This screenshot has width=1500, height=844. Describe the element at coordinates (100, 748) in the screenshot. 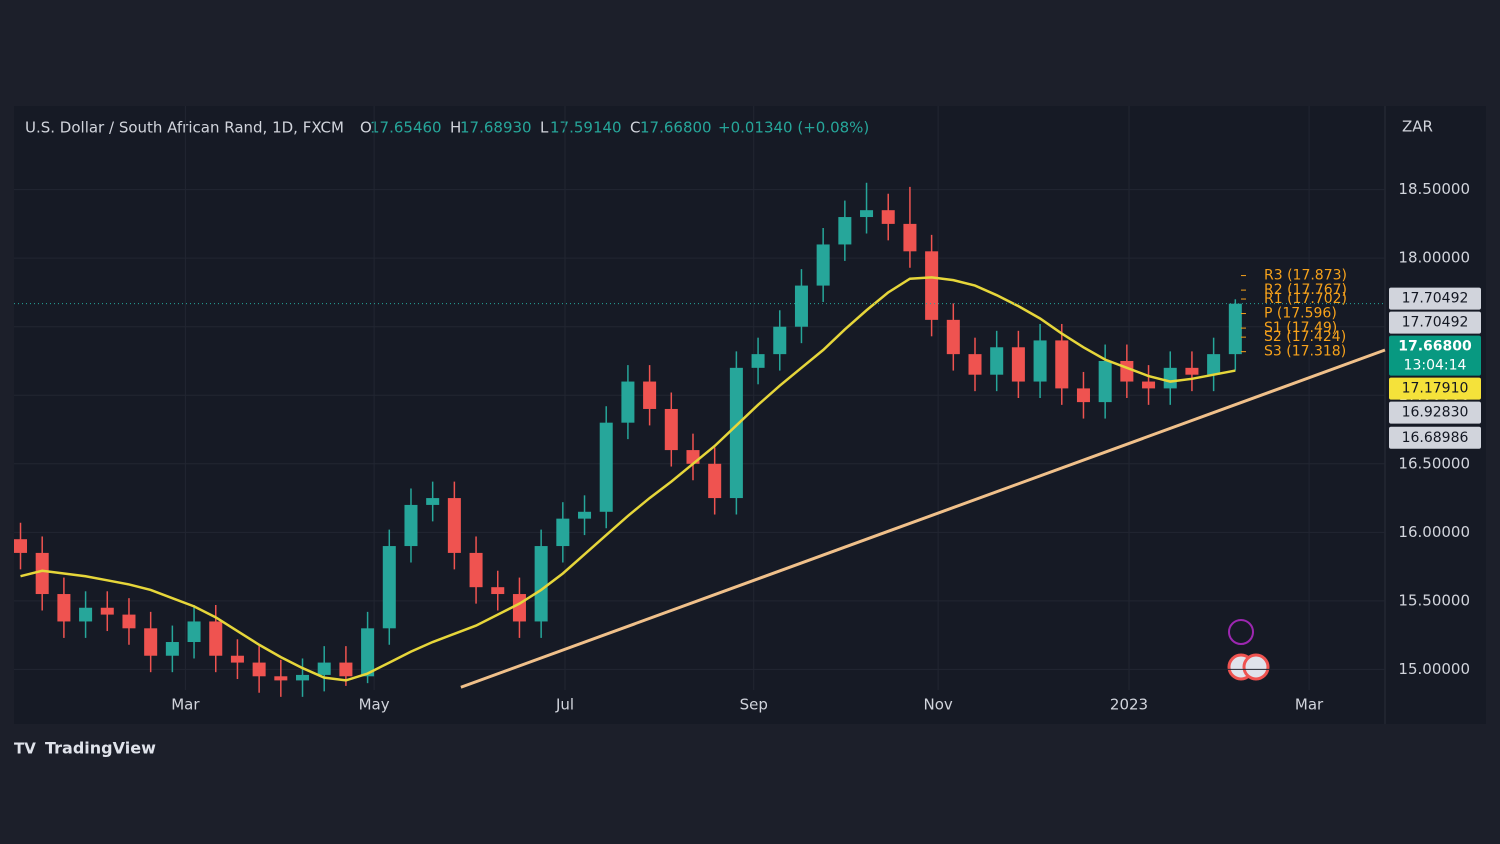

I see `brand: TradingView` at that location.